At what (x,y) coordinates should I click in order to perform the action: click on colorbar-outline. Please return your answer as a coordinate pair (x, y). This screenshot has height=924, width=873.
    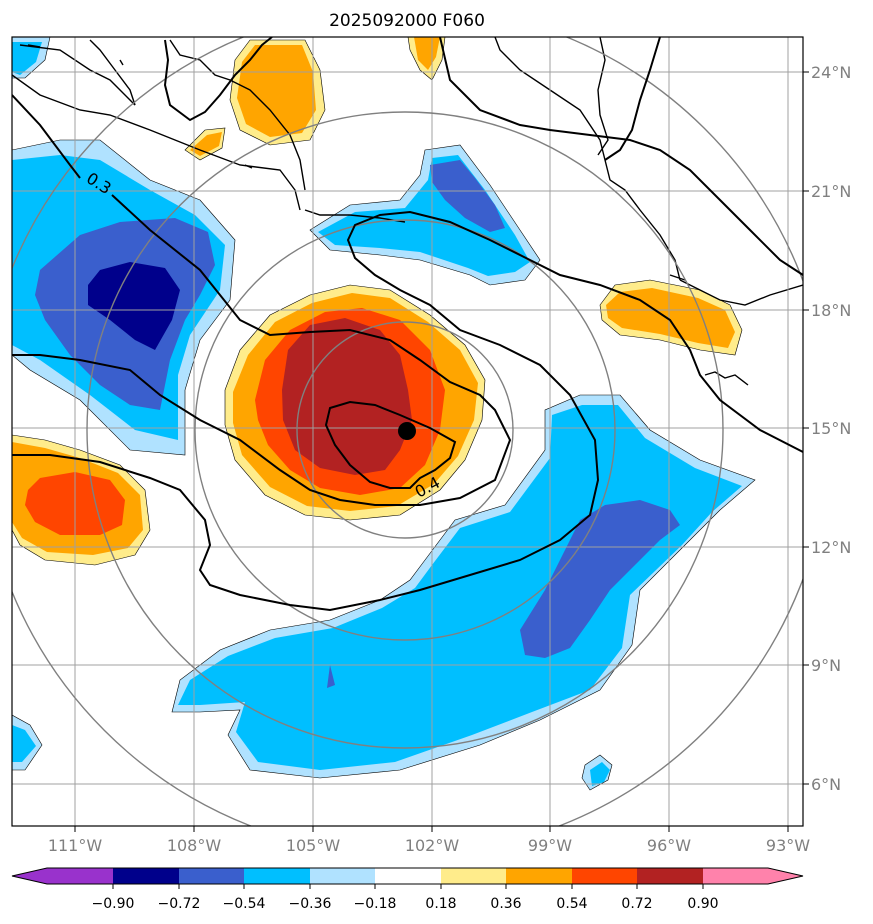
    Looking at the image, I should click on (407, 876).